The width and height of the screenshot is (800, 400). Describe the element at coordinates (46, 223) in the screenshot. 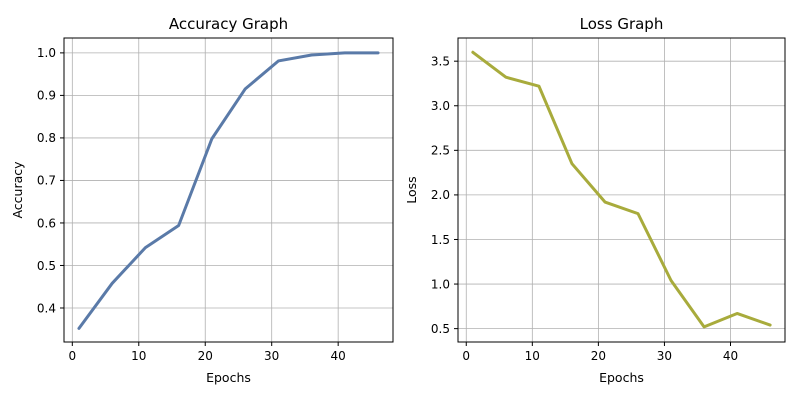

I see `y-tick-label: 0.6` at that location.